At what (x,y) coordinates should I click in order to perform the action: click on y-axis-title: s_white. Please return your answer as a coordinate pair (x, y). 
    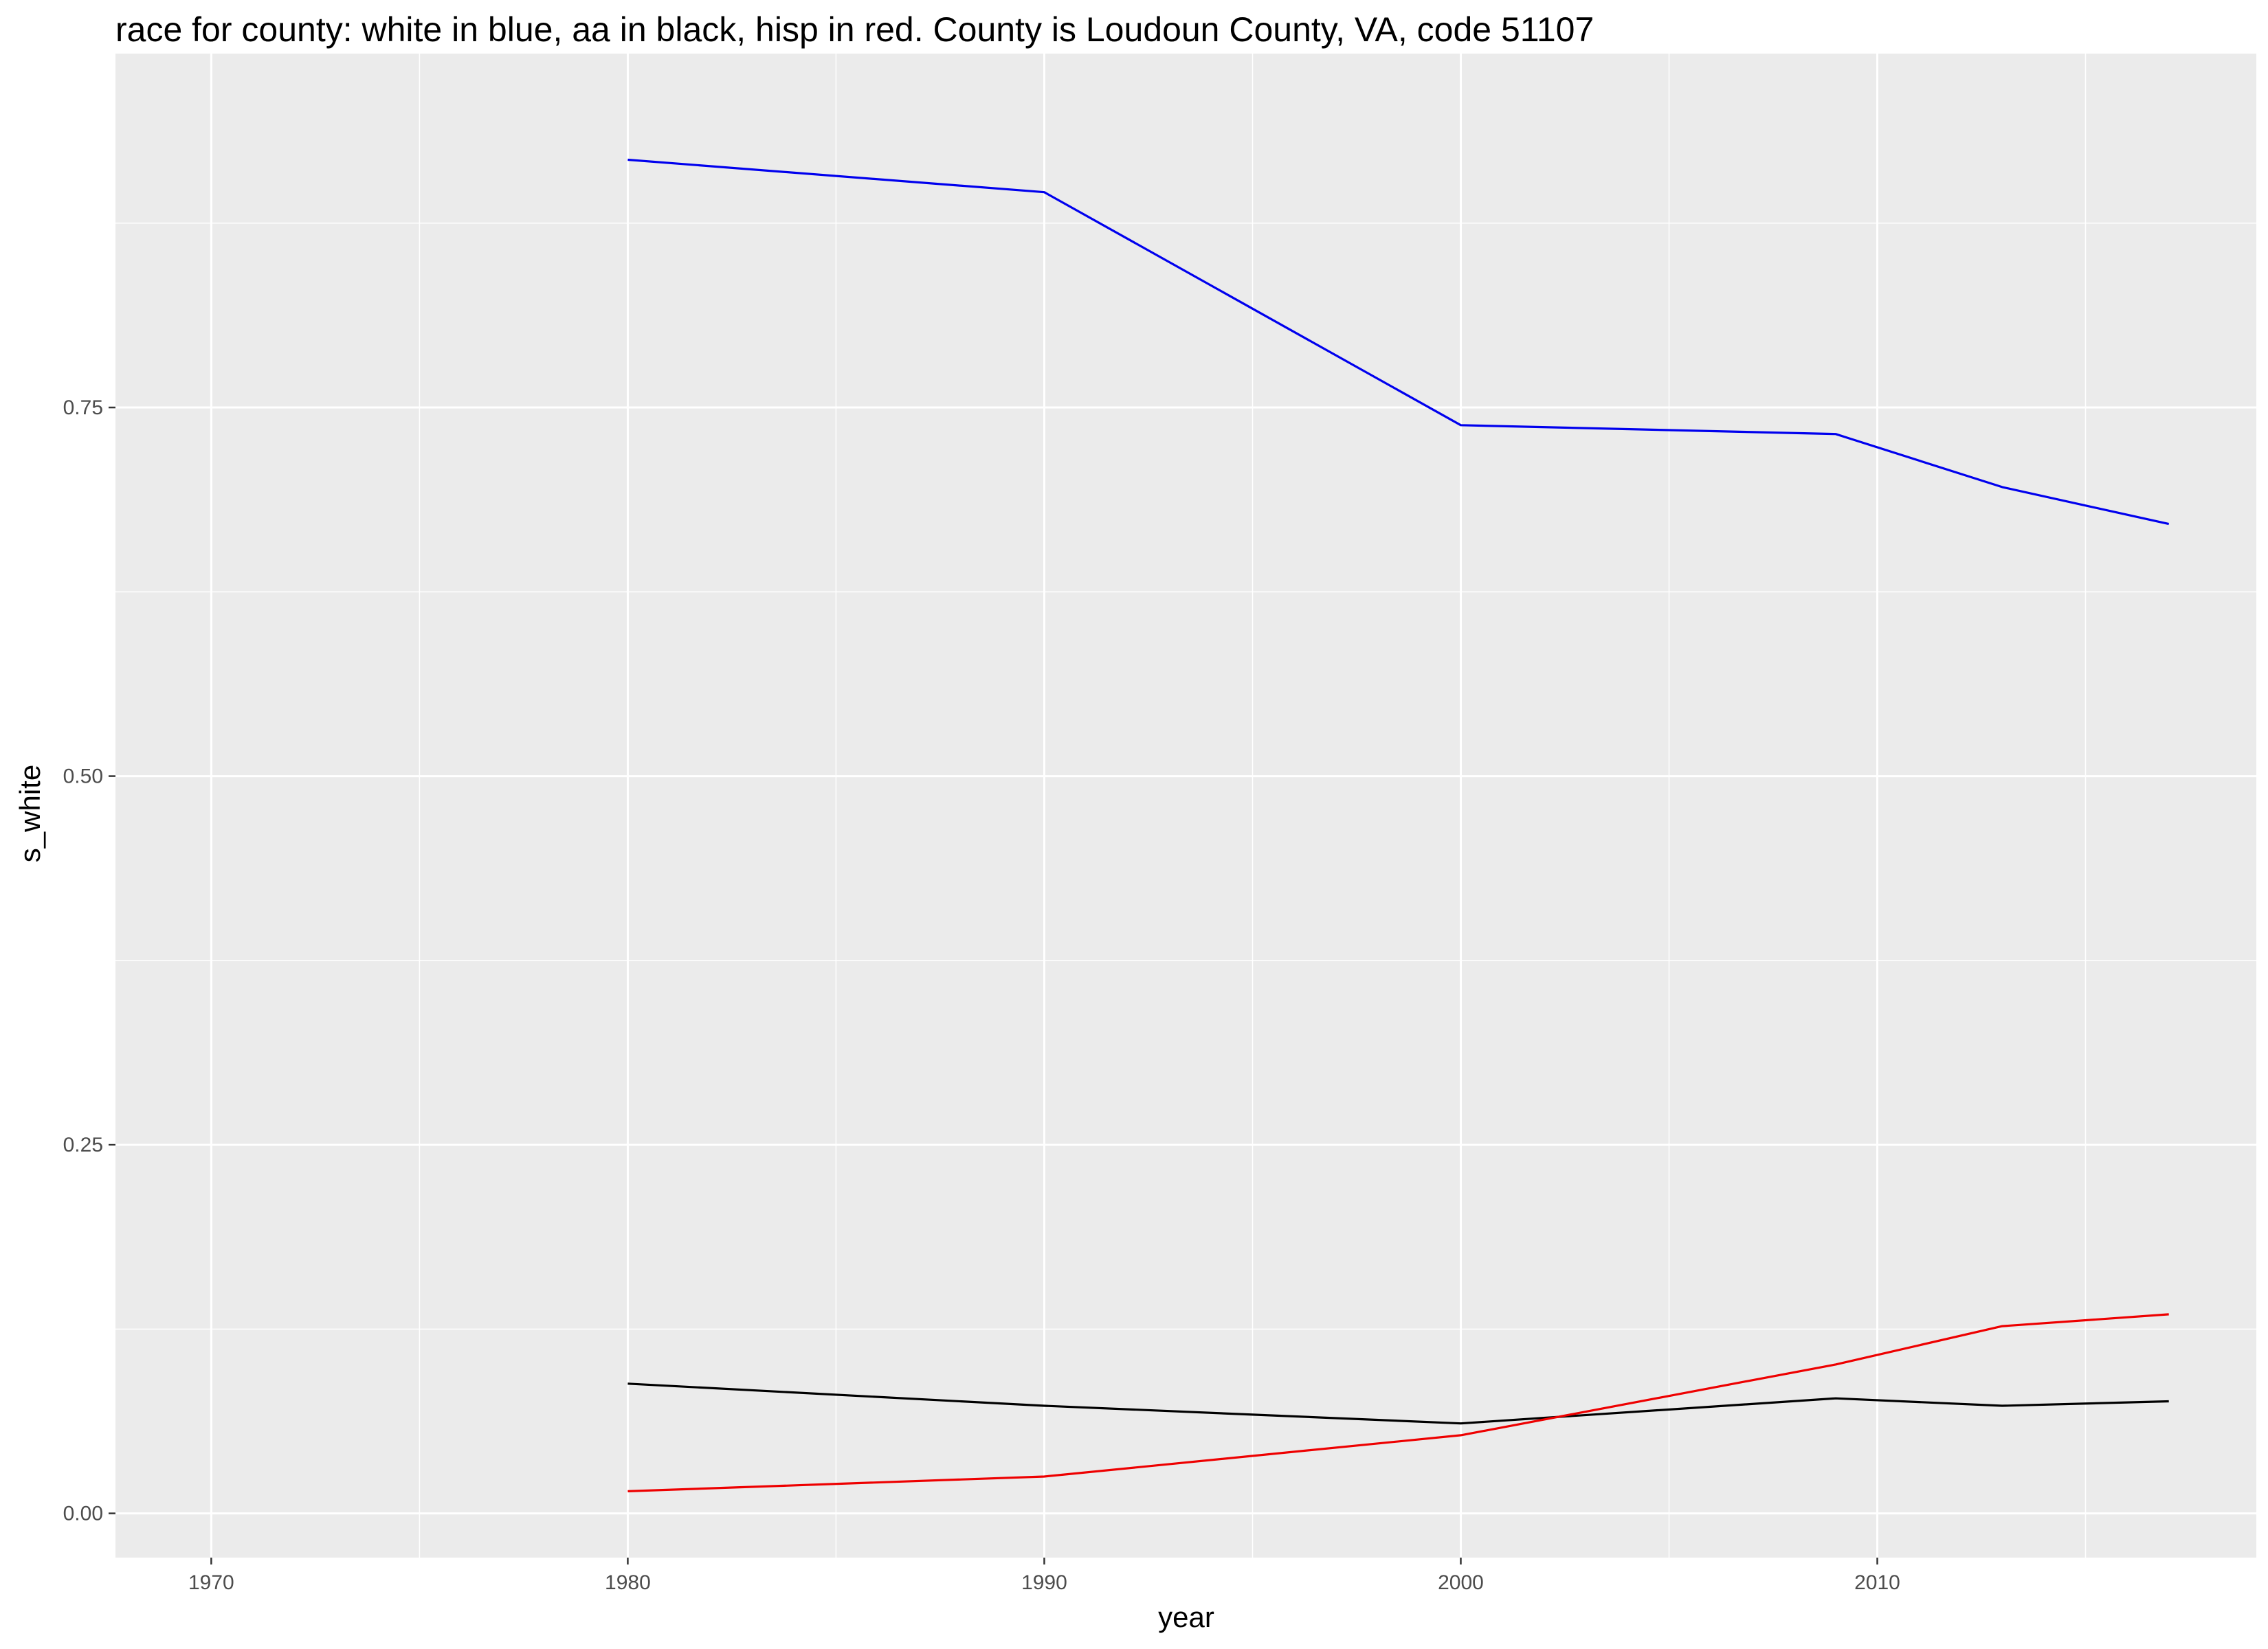
    Looking at the image, I should click on (30, 813).